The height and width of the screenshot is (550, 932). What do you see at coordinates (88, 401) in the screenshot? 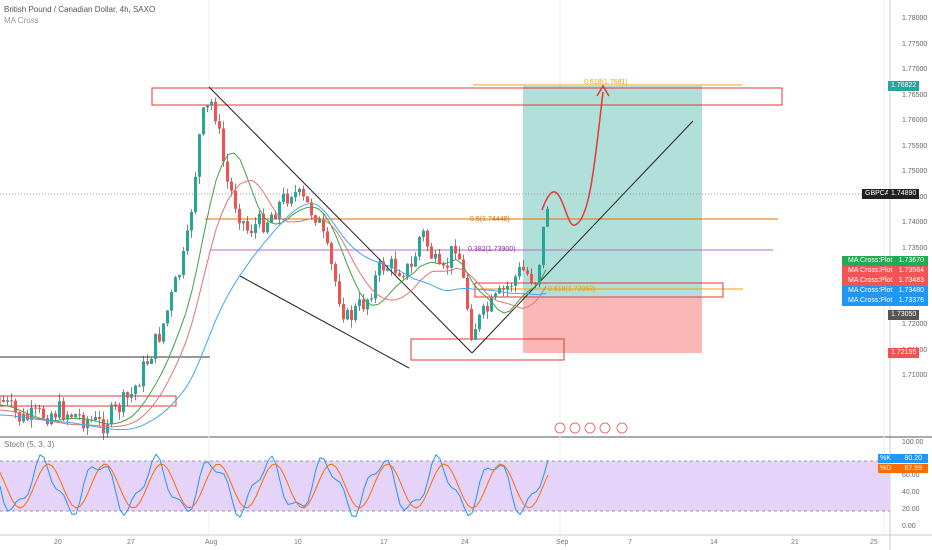
I see `support-box` at bounding box center [88, 401].